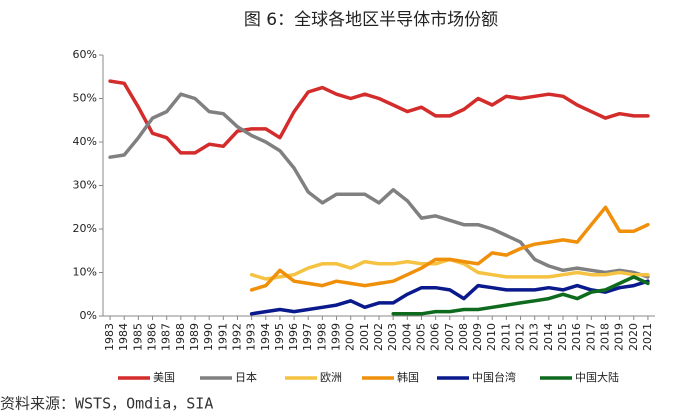 The height and width of the screenshot is (412, 682). I want to click on legend-label: 韩国, so click(408, 377).